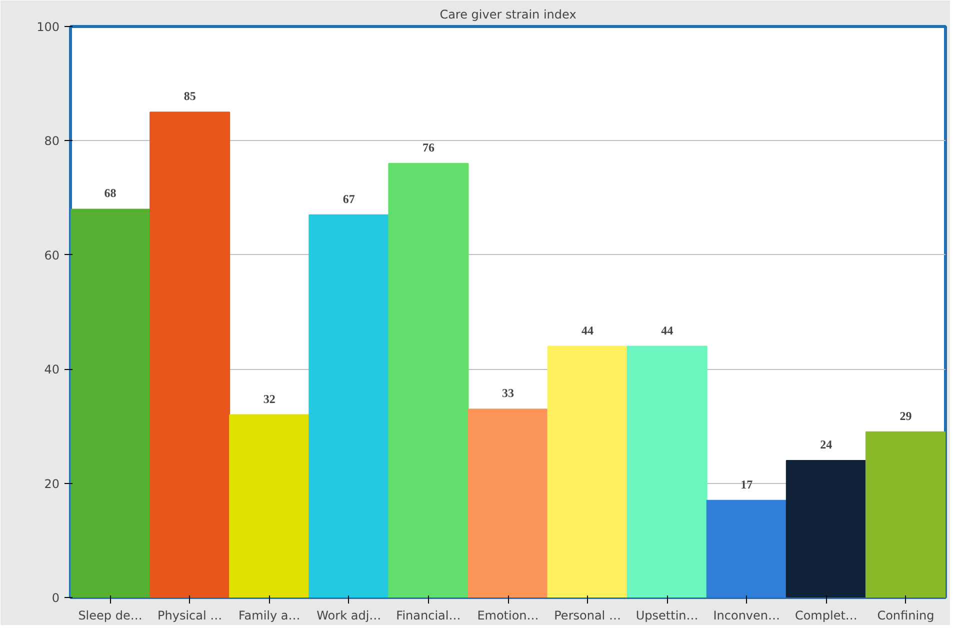 This screenshot has height=633, width=957. I want to click on y-tick-label: 100, so click(48, 27).